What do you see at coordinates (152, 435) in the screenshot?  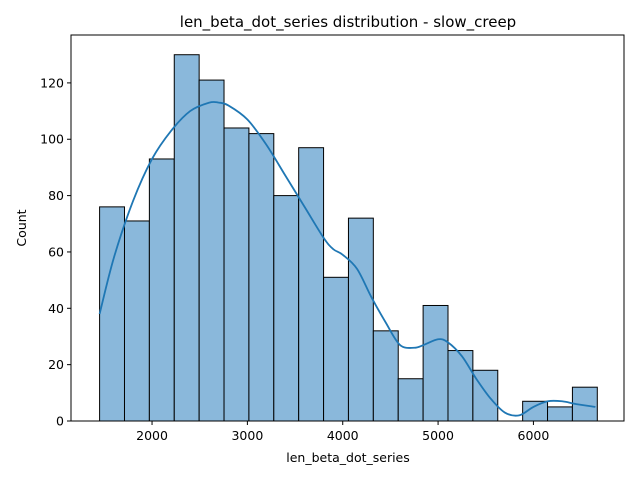 I see `x-tick-label: 2000` at bounding box center [152, 435].